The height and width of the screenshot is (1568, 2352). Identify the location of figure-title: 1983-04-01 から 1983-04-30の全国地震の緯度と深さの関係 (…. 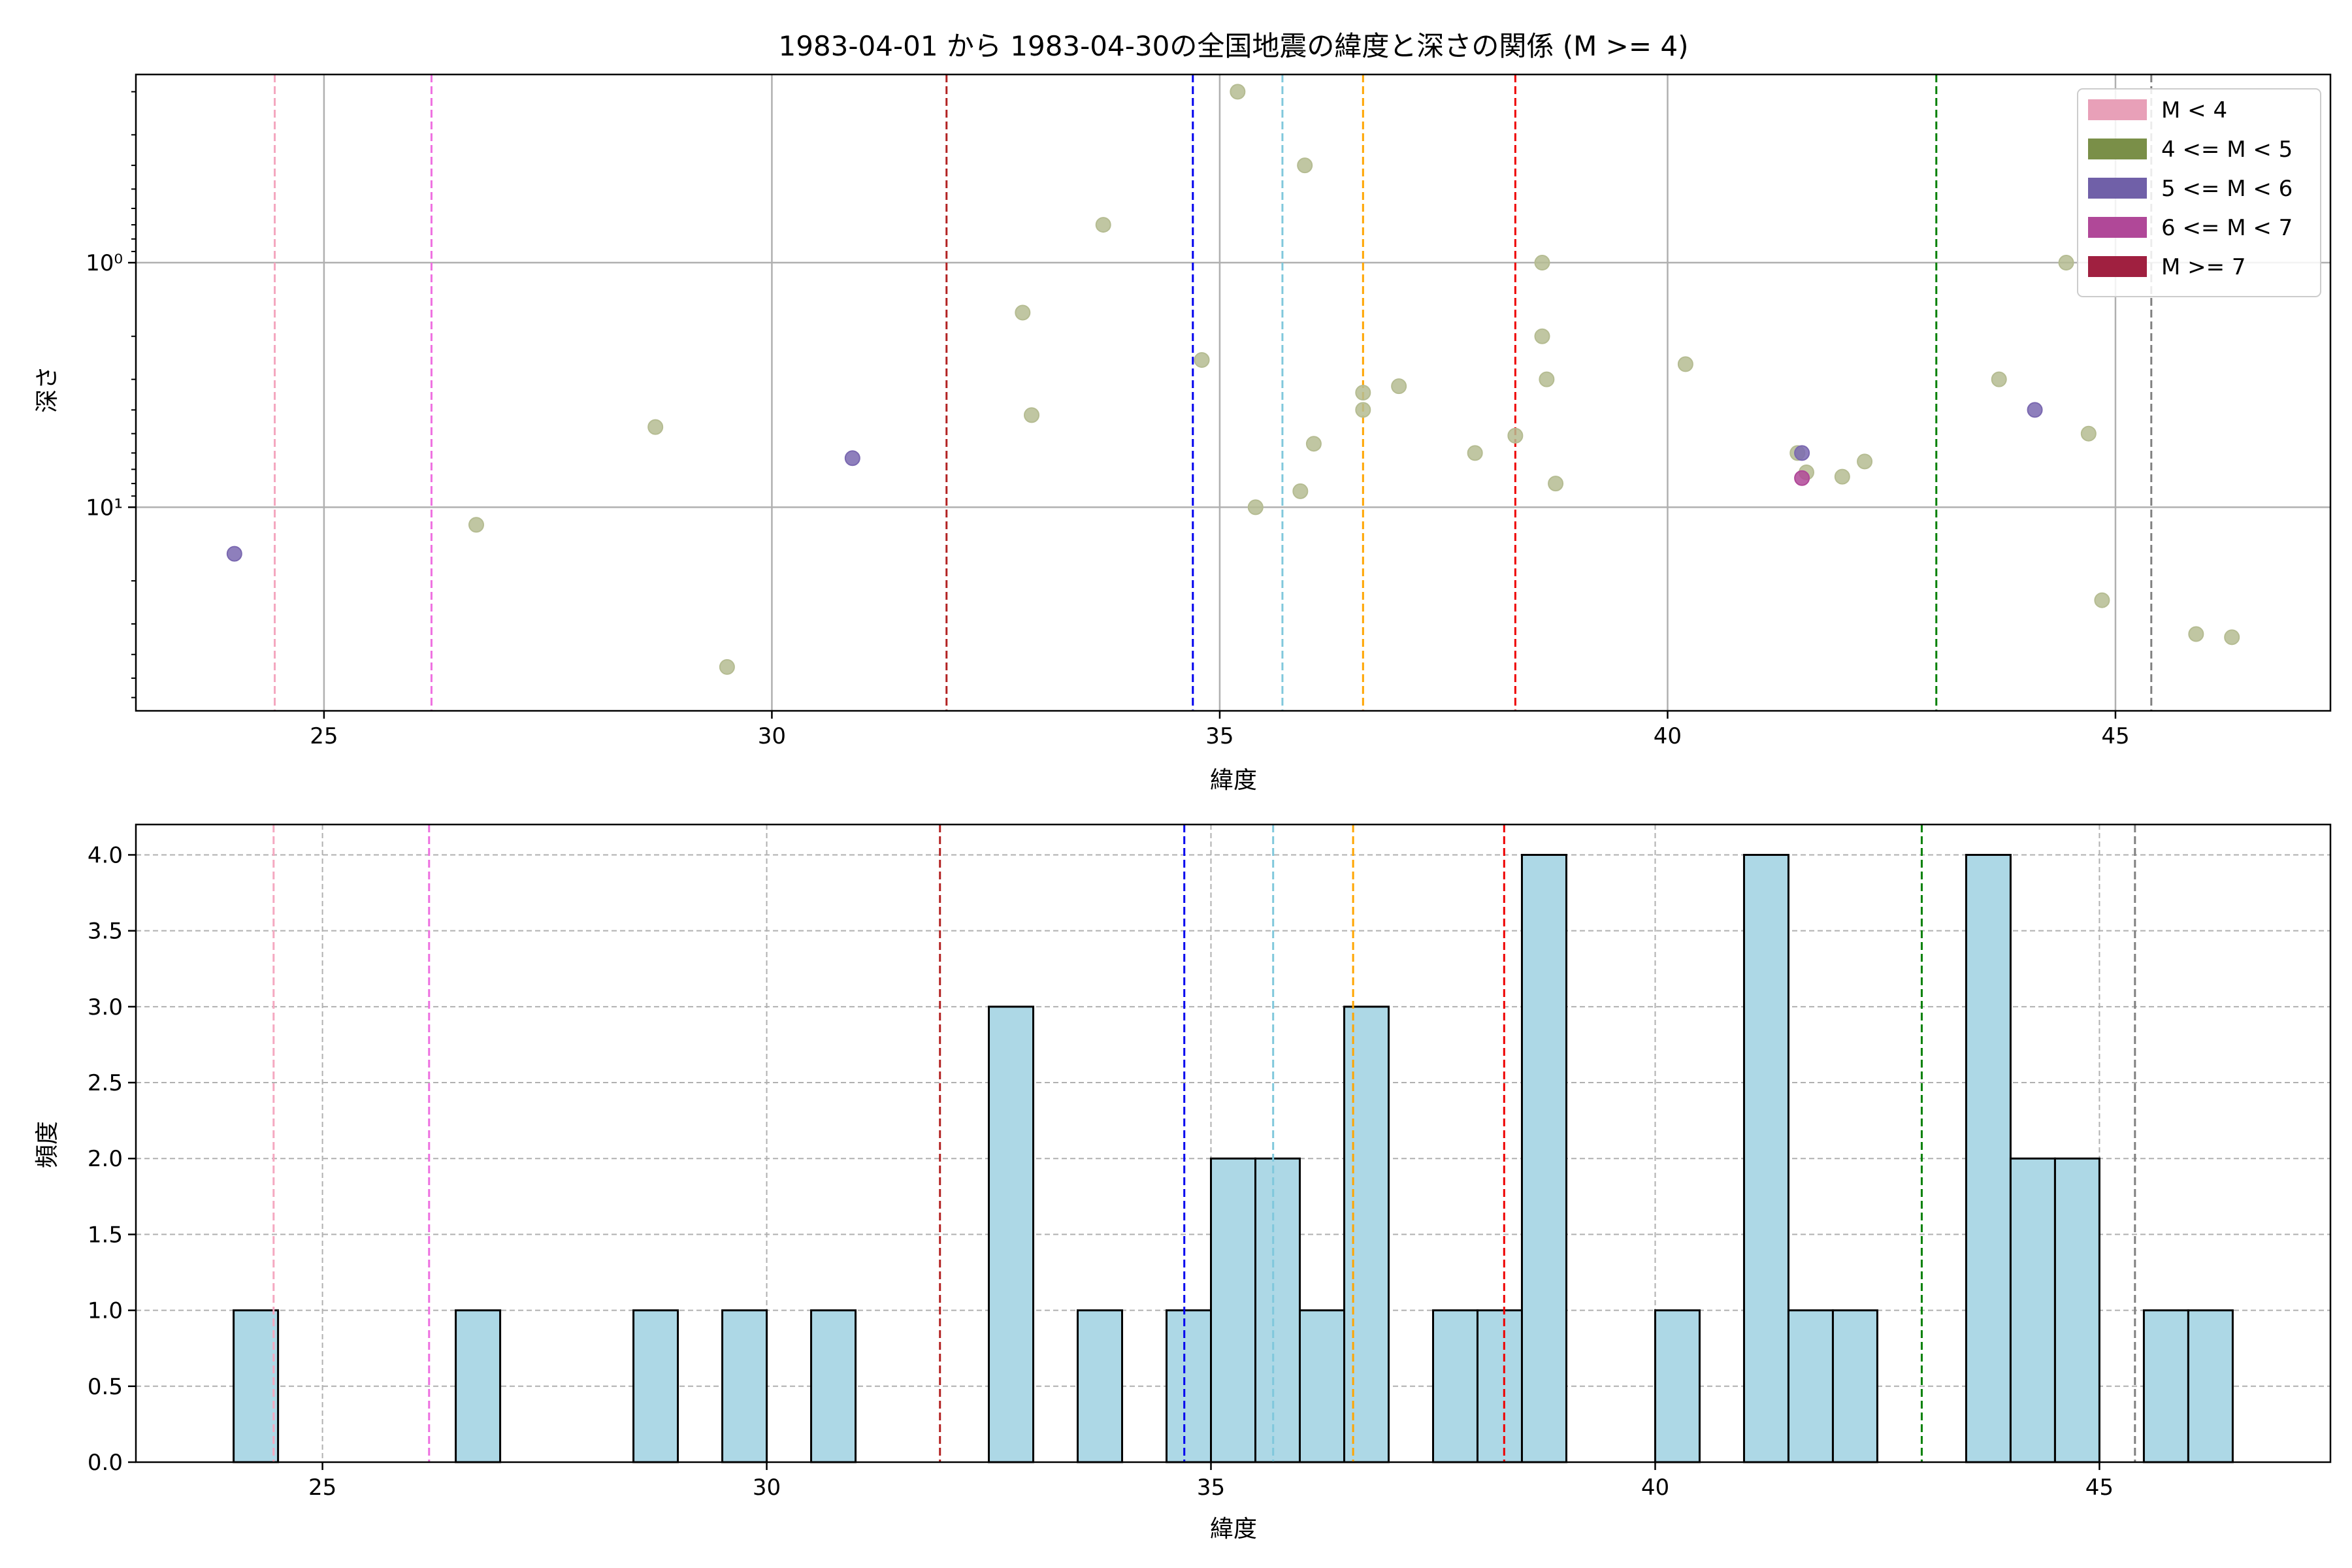
(1233, 46).